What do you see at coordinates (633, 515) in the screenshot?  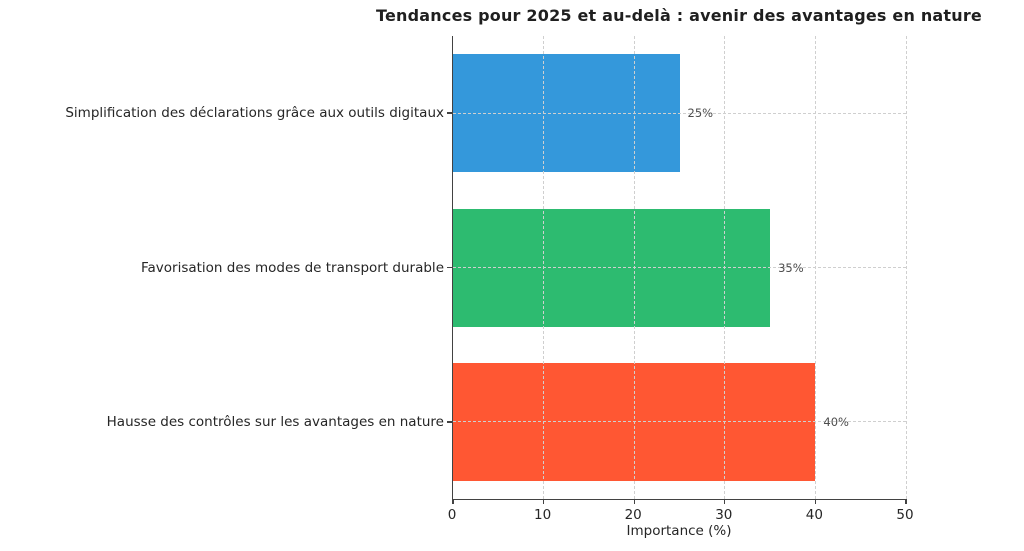 I see `x-tick-label: 20` at bounding box center [633, 515].